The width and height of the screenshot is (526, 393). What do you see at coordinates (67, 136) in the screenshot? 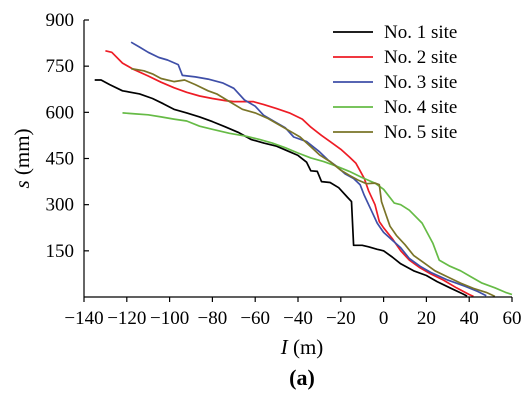
I see `y-axis-ticks: 150 300 450 600 750 900` at bounding box center [67, 136].